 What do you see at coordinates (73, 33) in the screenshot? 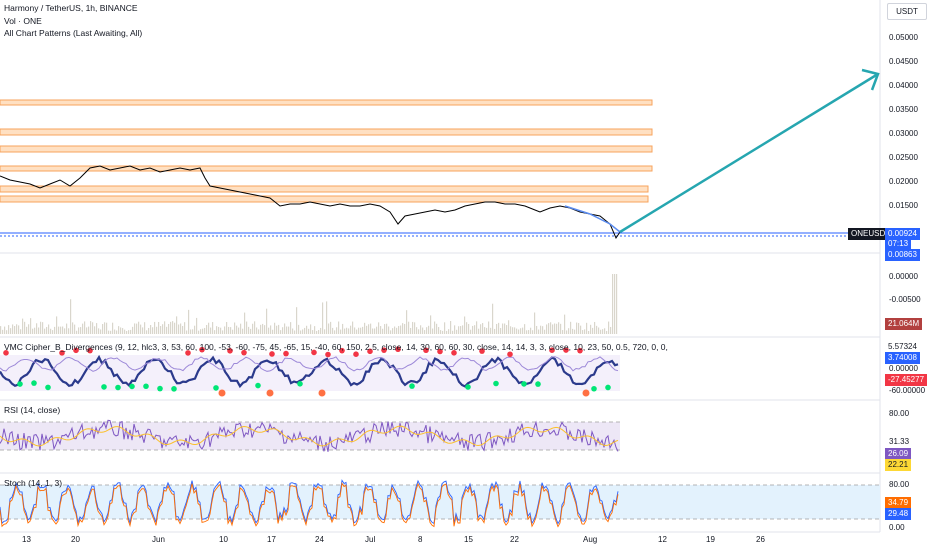
I see `chart-patterns-label: All Chart Patterns (Last Awaiting, All)` at bounding box center [73, 33].